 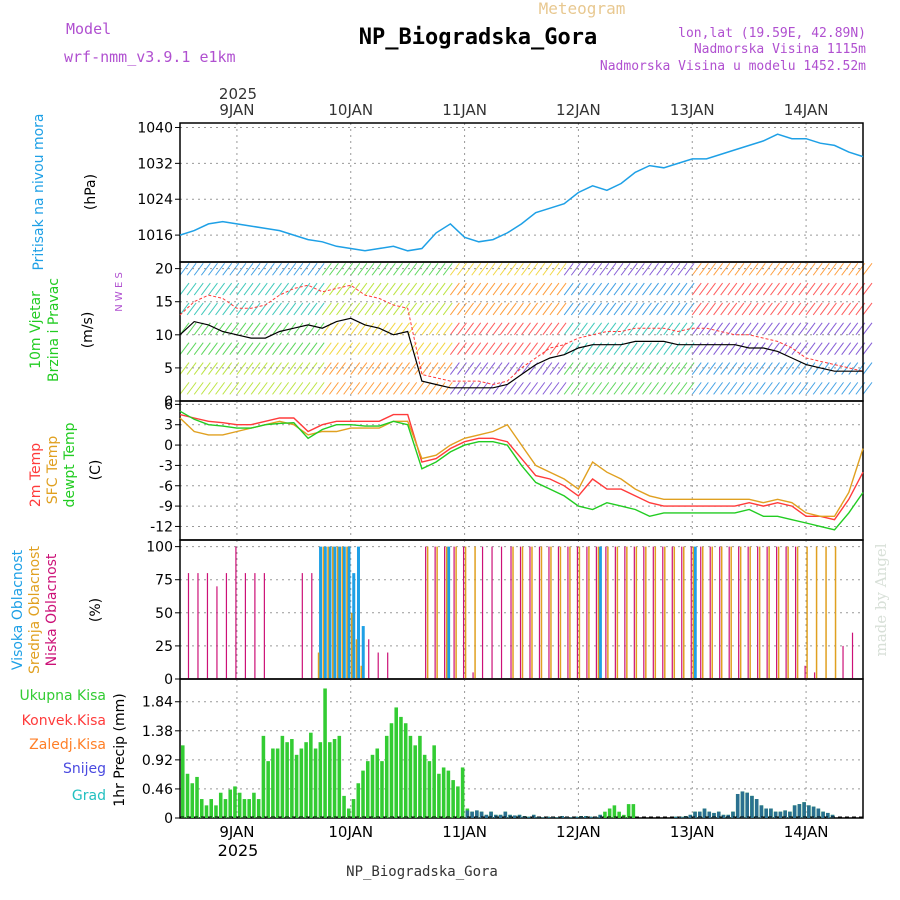 What do you see at coordinates (96, 610) in the screenshot?
I see `cloud-ylabel-units: (%)` at bounding box center [96, 610].